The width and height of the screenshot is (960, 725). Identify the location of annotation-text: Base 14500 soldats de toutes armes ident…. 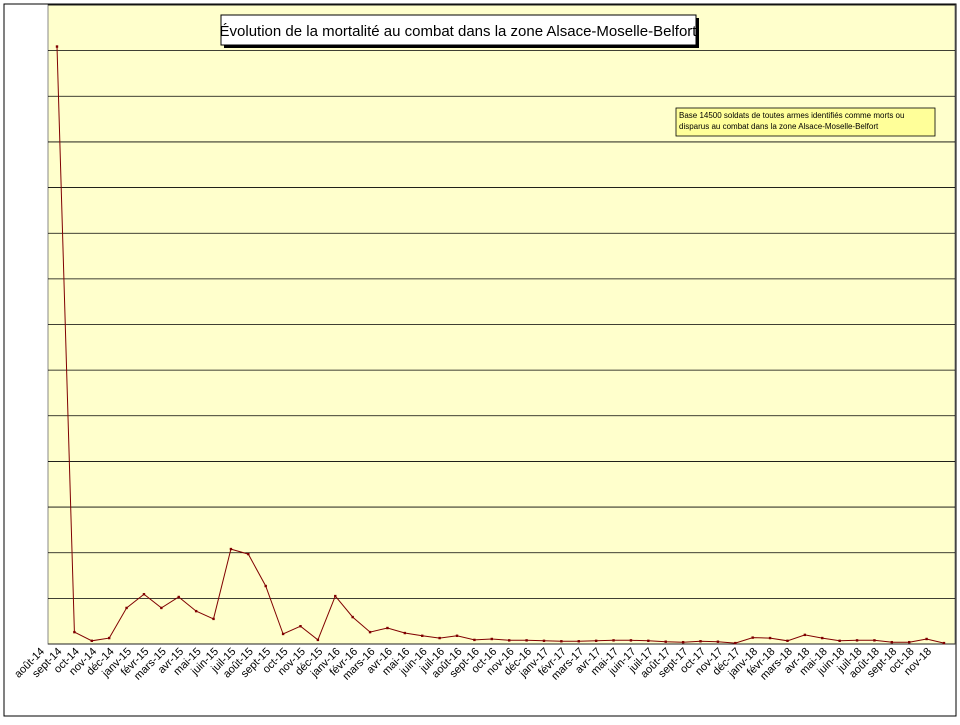
(792, 121).